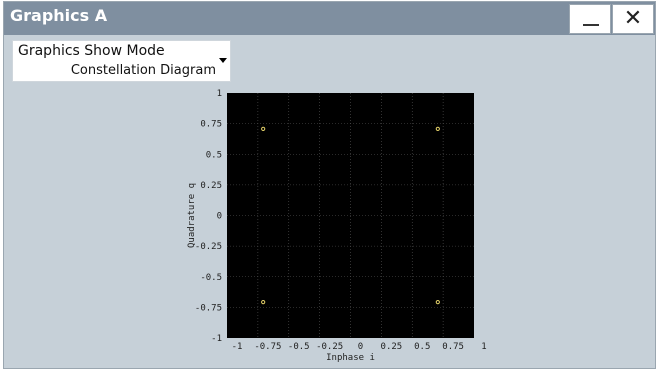 The width and height of the screenshot is (659, 375). I want to click on title-bar: Graphics A, so click(329, 18).